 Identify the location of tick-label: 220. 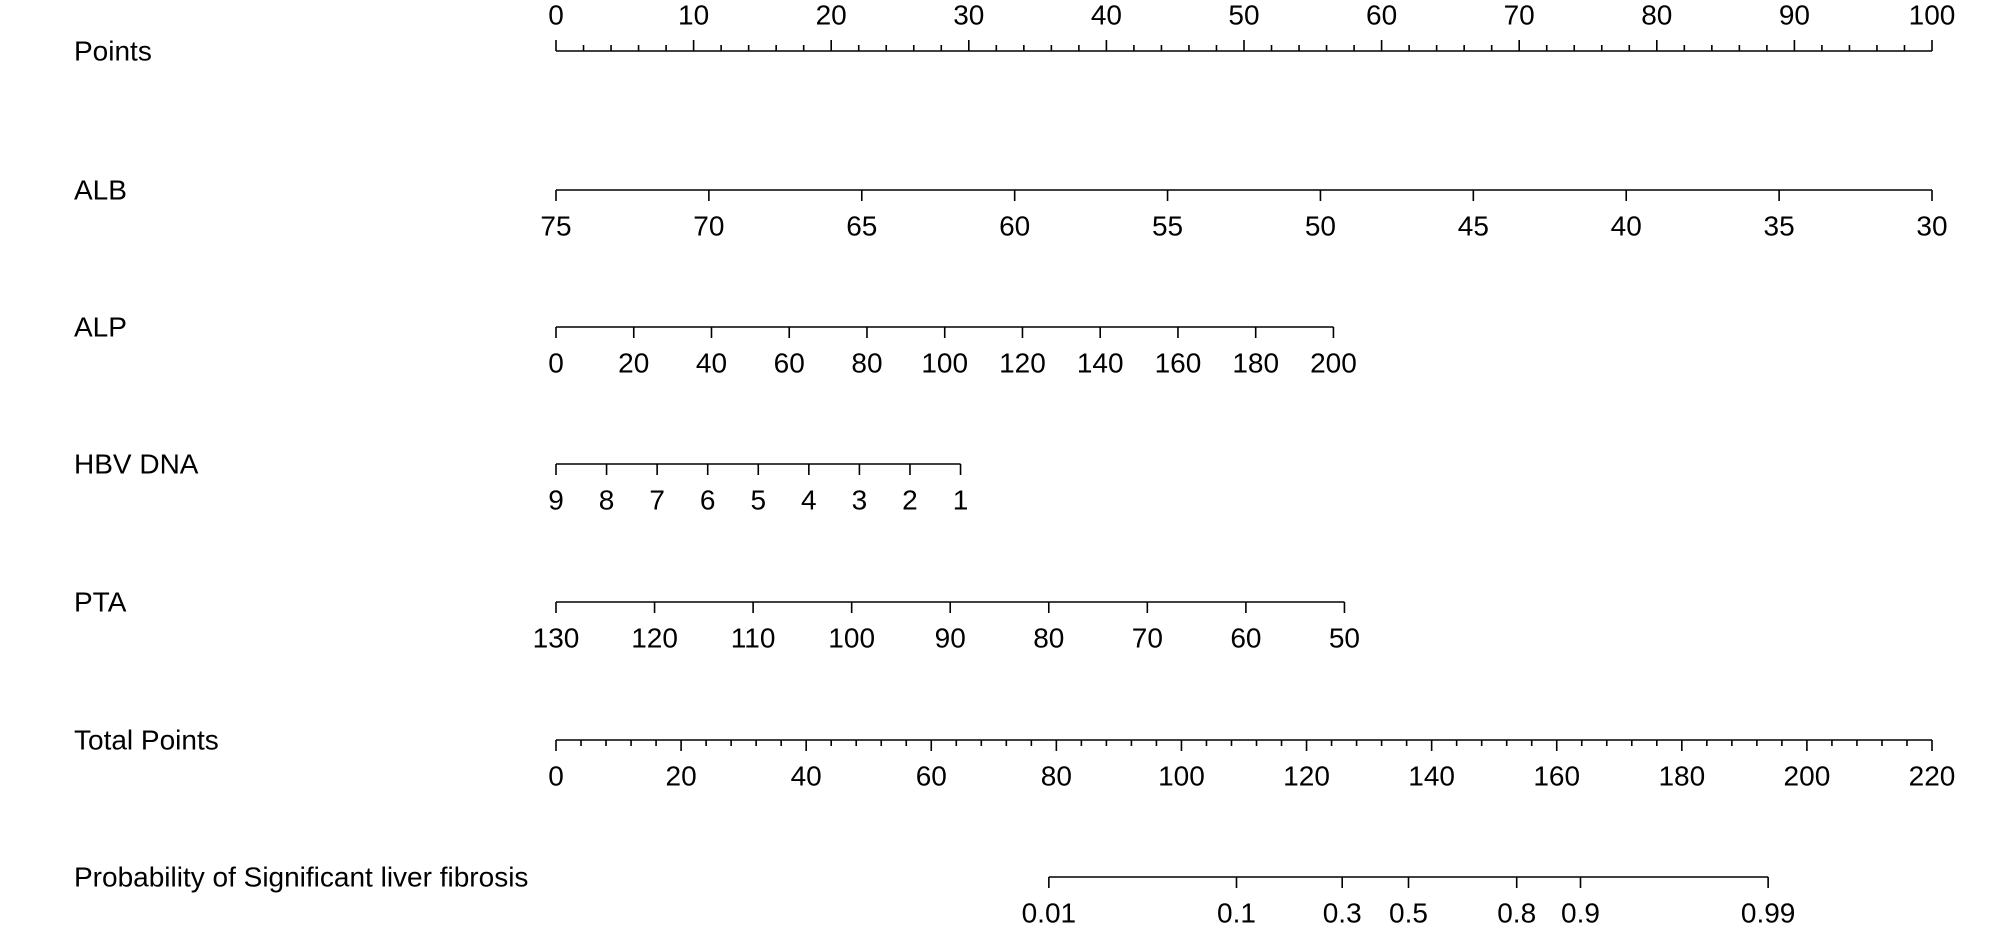
(1932, 775).